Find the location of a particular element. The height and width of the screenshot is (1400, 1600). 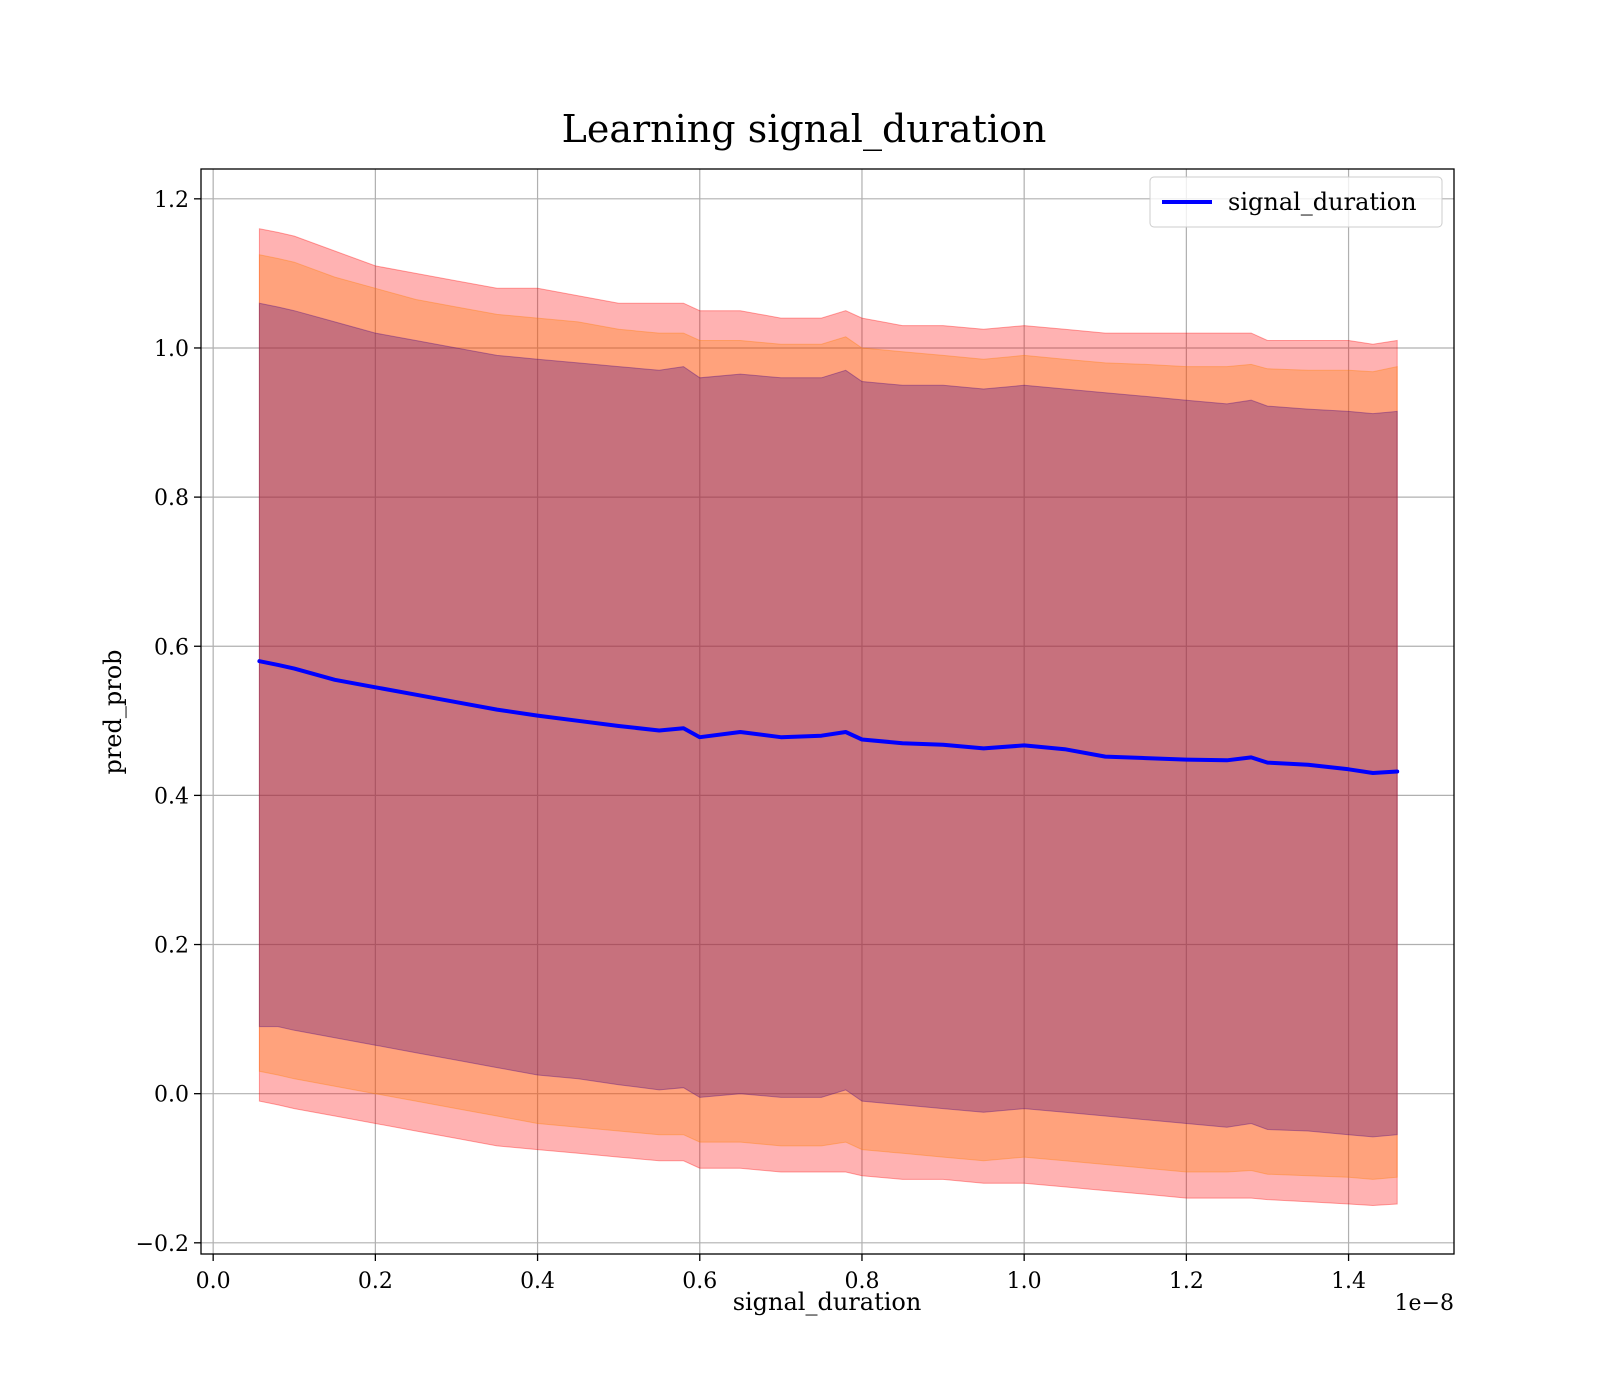

x-tick-label: 0.4 is located at coordinates (537, 1281).